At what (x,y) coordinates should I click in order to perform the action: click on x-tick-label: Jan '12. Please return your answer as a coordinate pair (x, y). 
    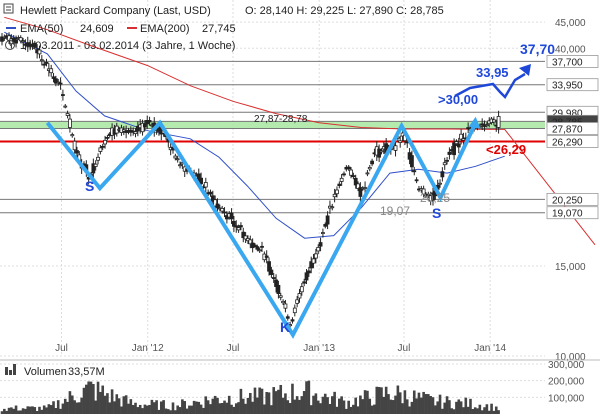
    Looking at the image, I should click on (148, 348).